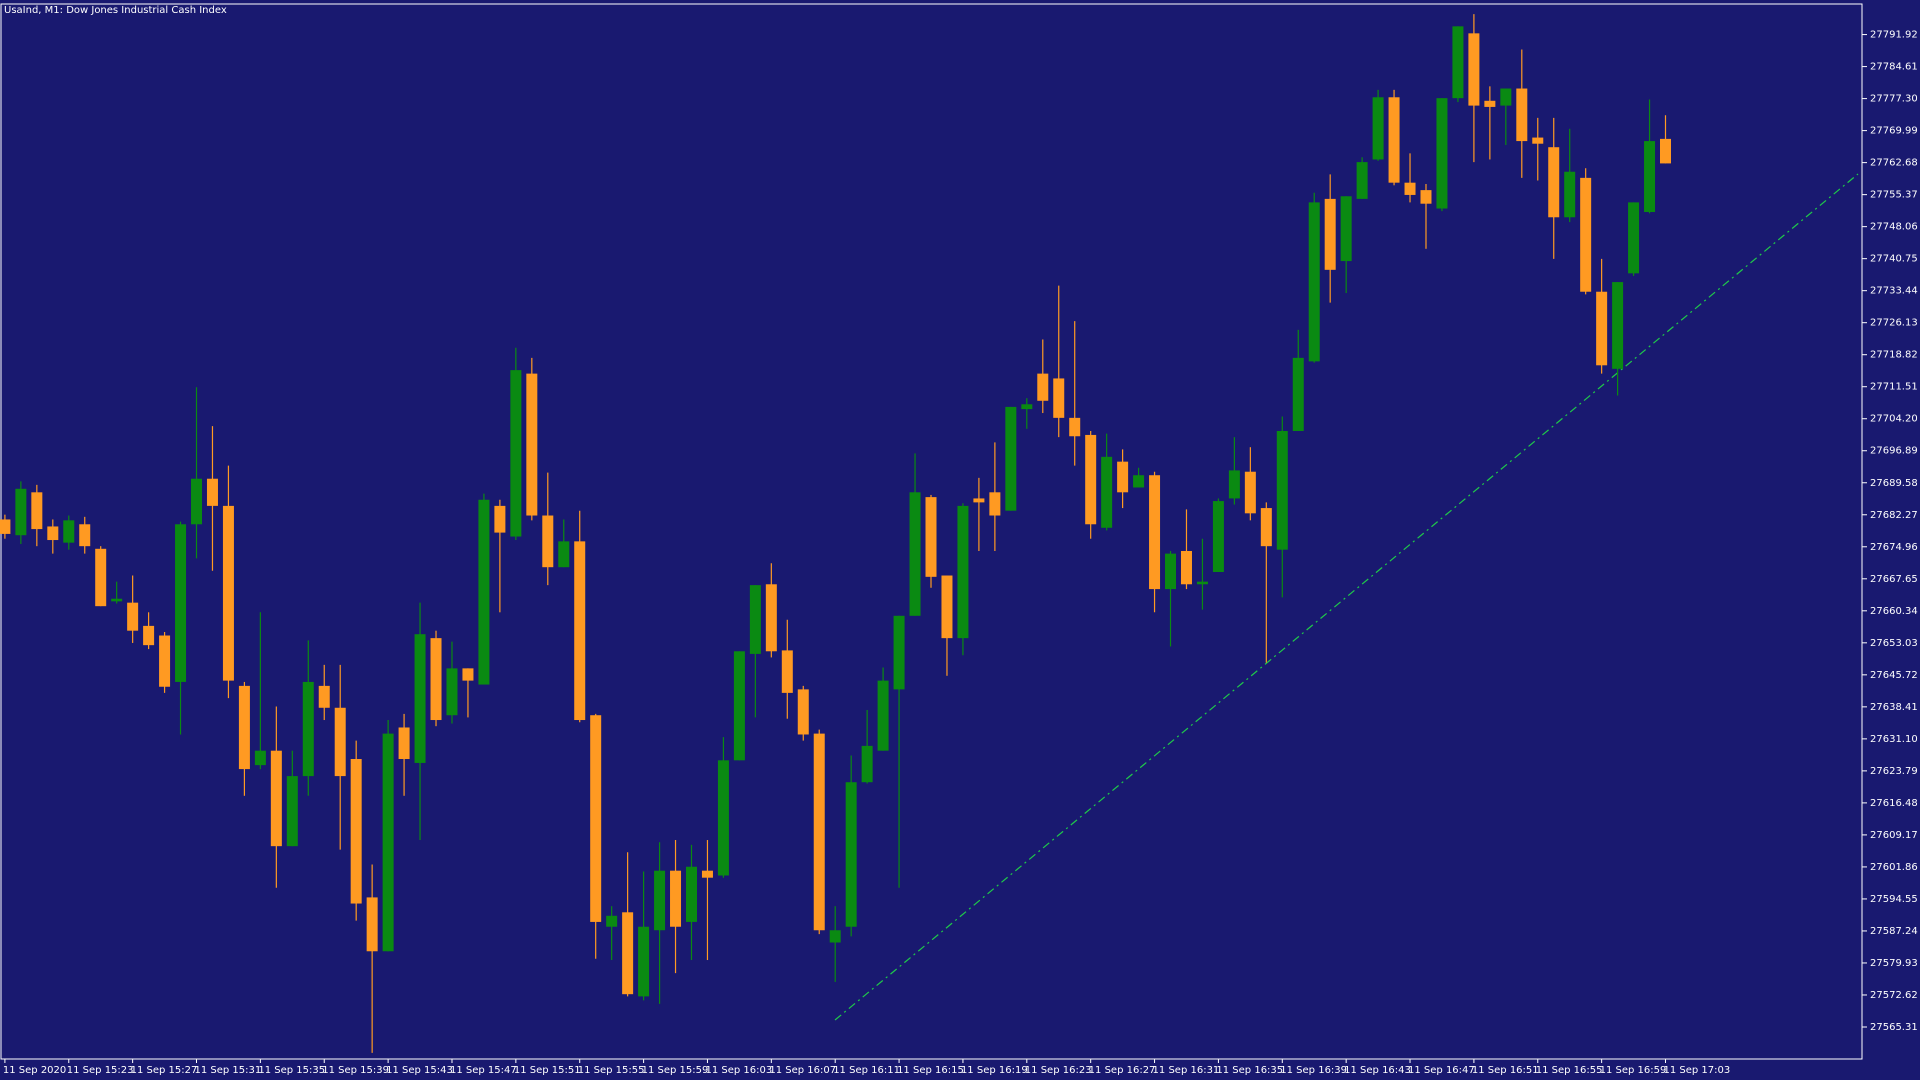 This screenshot has width=1920, height=1080. Describe the element at coordinates (1249, 1070) in the screenshot. I see `x-tick-label: 11 Sep 16:35` at that location.